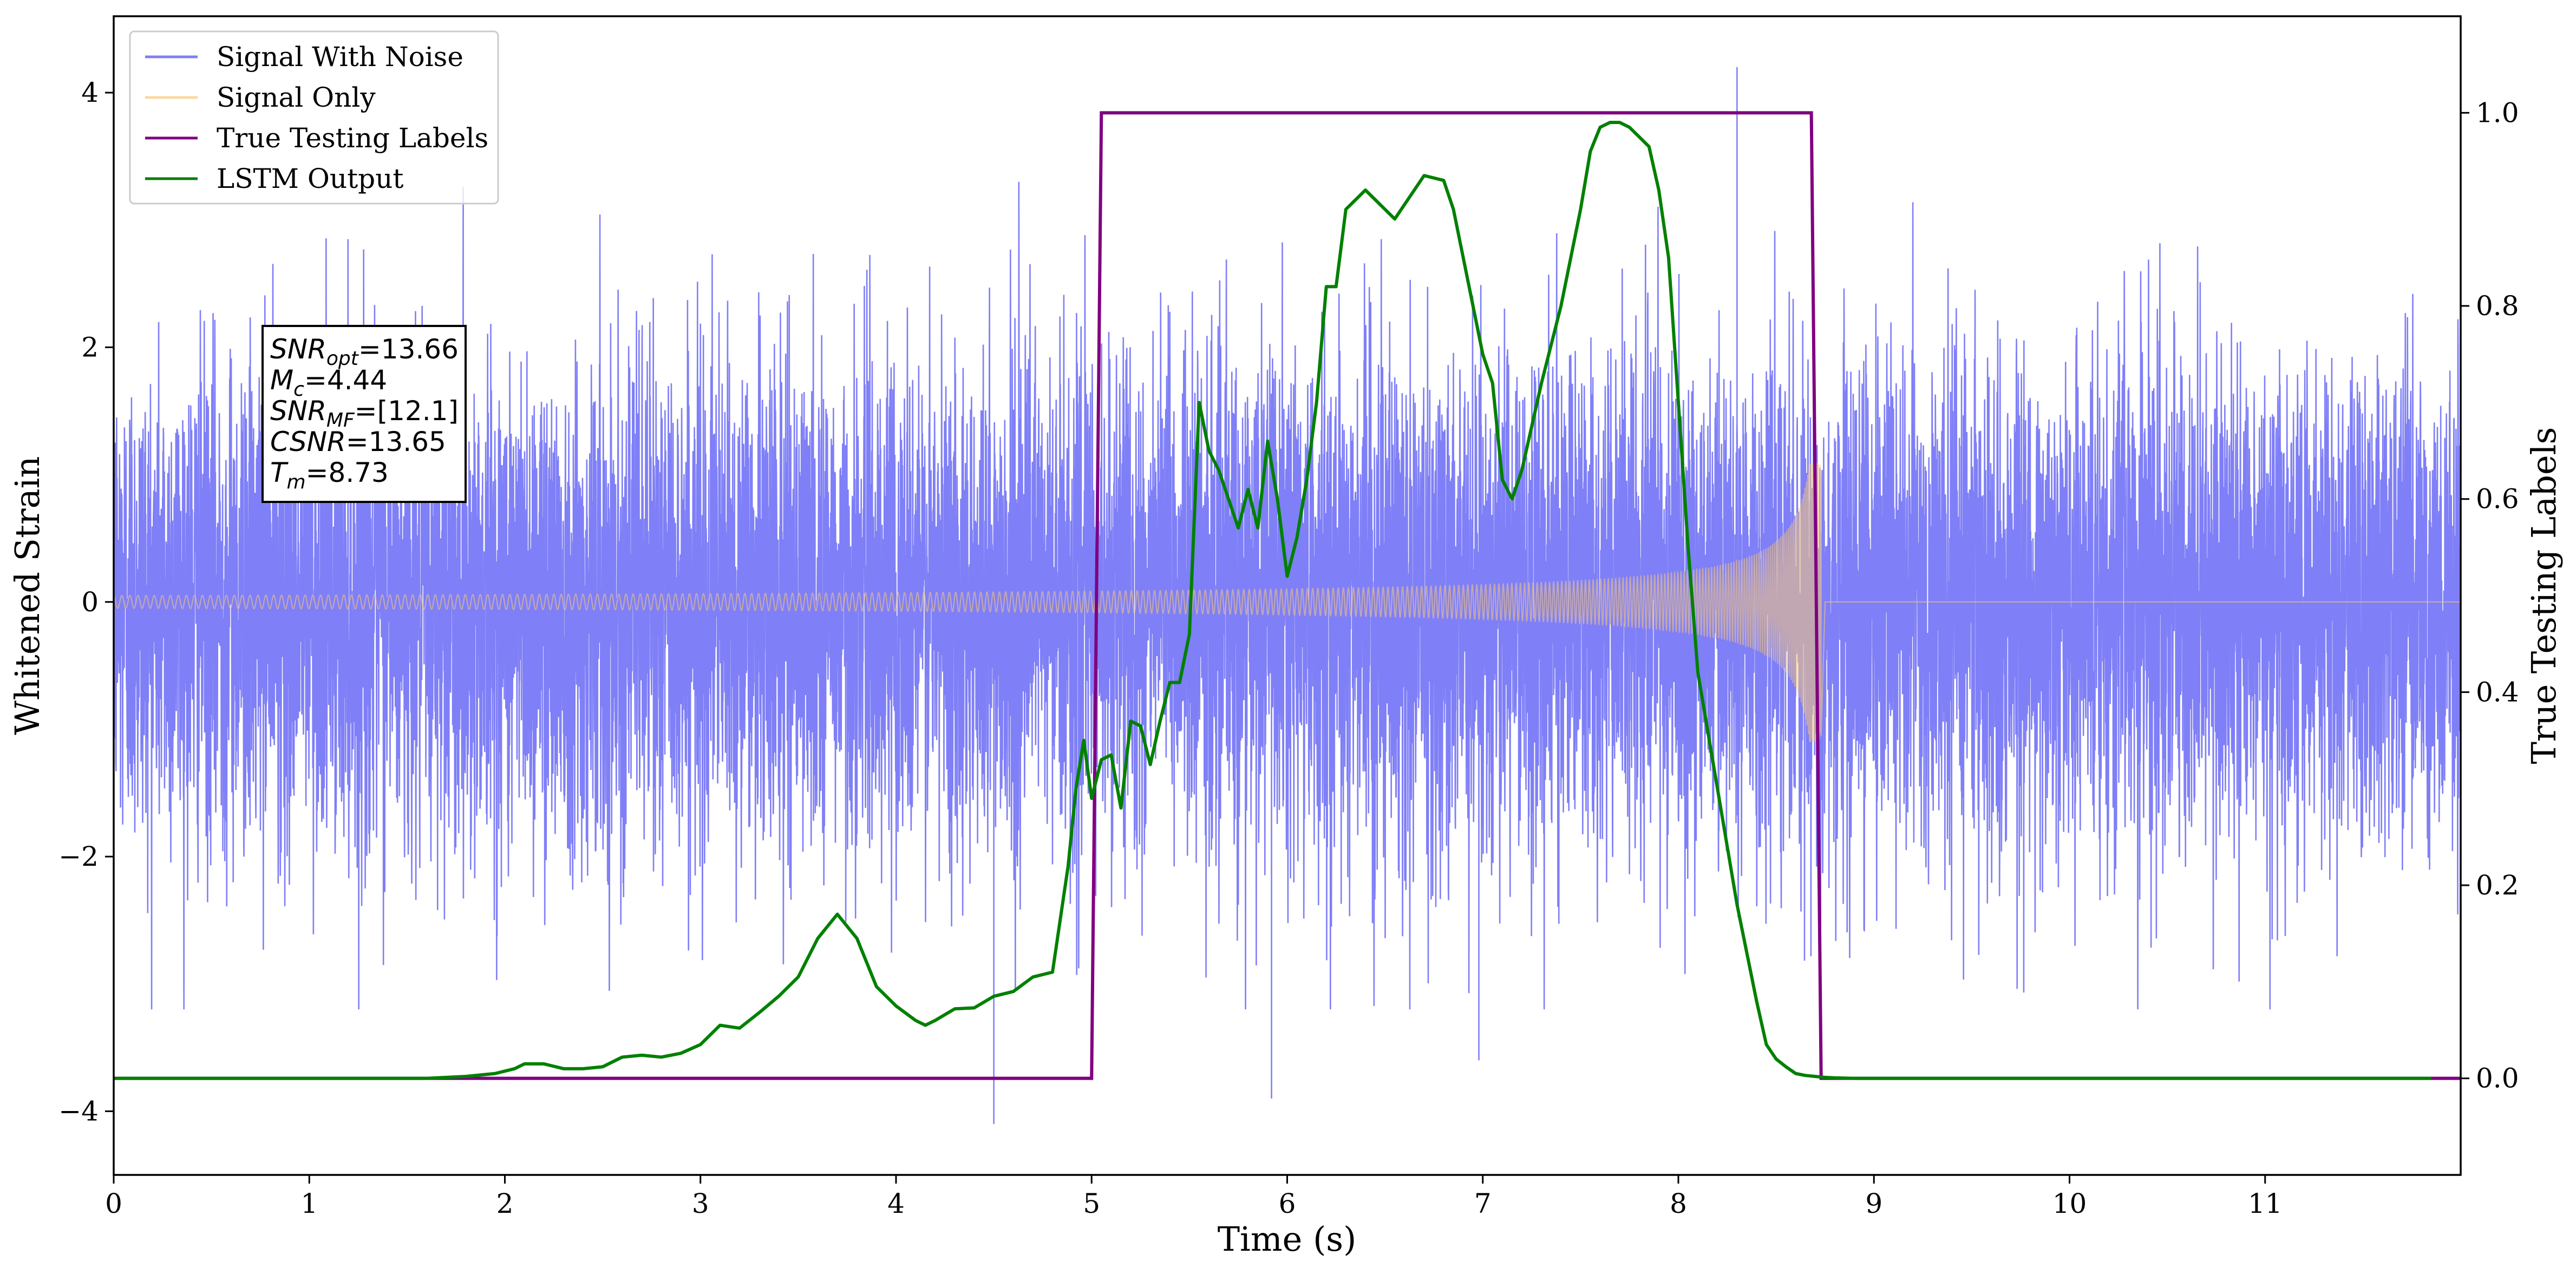 The image size is (2576, 1274). I want to click on x-tick-label: 4, so click(896, 1203).